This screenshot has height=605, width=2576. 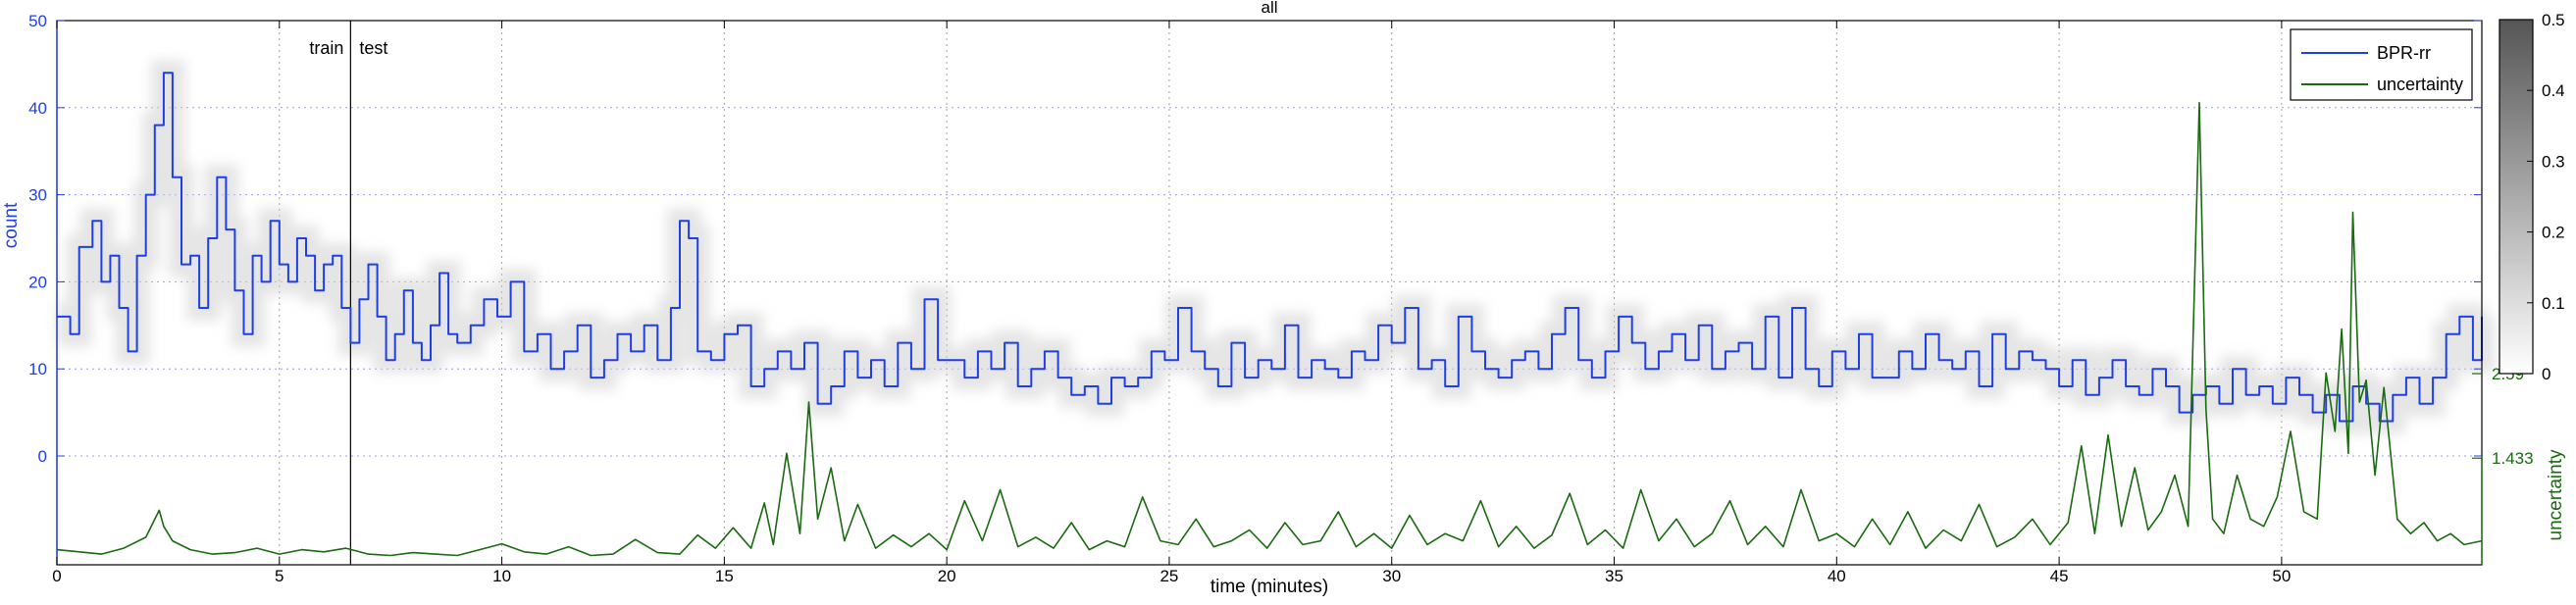 I want to click on y-tick-label-count: 30, so click(x=37, y=195).